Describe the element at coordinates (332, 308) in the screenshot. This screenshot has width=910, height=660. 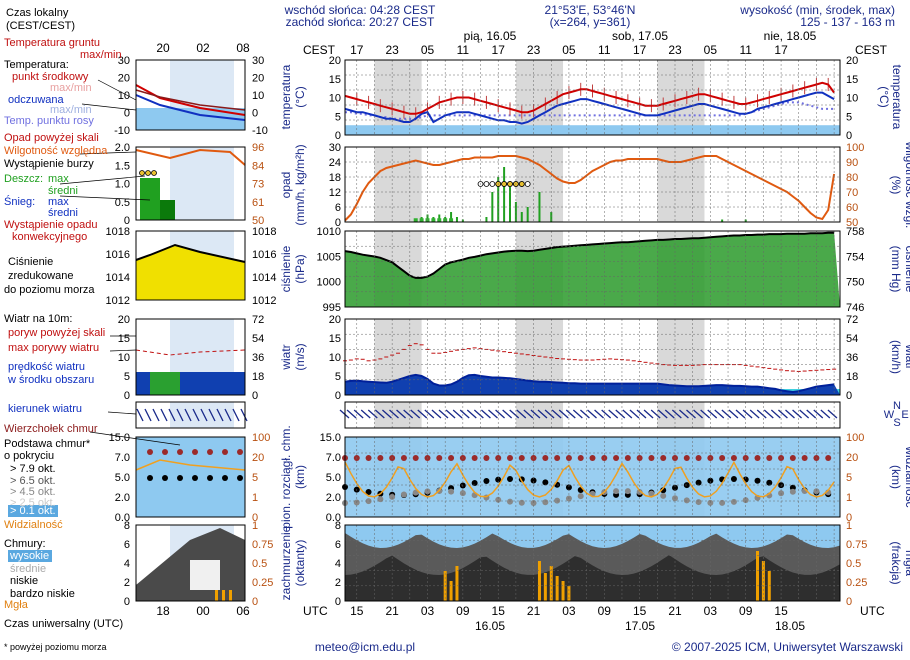
I see `y-tick-left: 995` at that location.